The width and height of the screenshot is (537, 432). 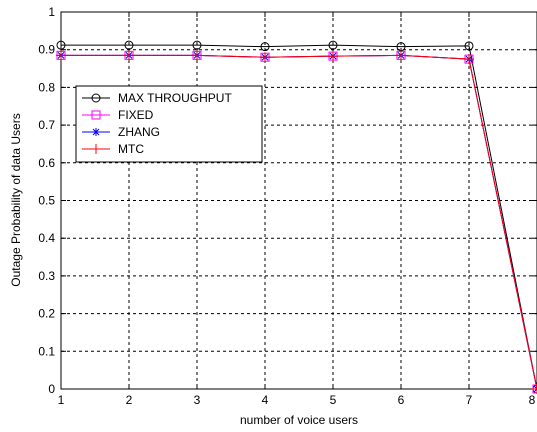 I want to click on y-tick-label: 0.6, so click(x=46, y=163).